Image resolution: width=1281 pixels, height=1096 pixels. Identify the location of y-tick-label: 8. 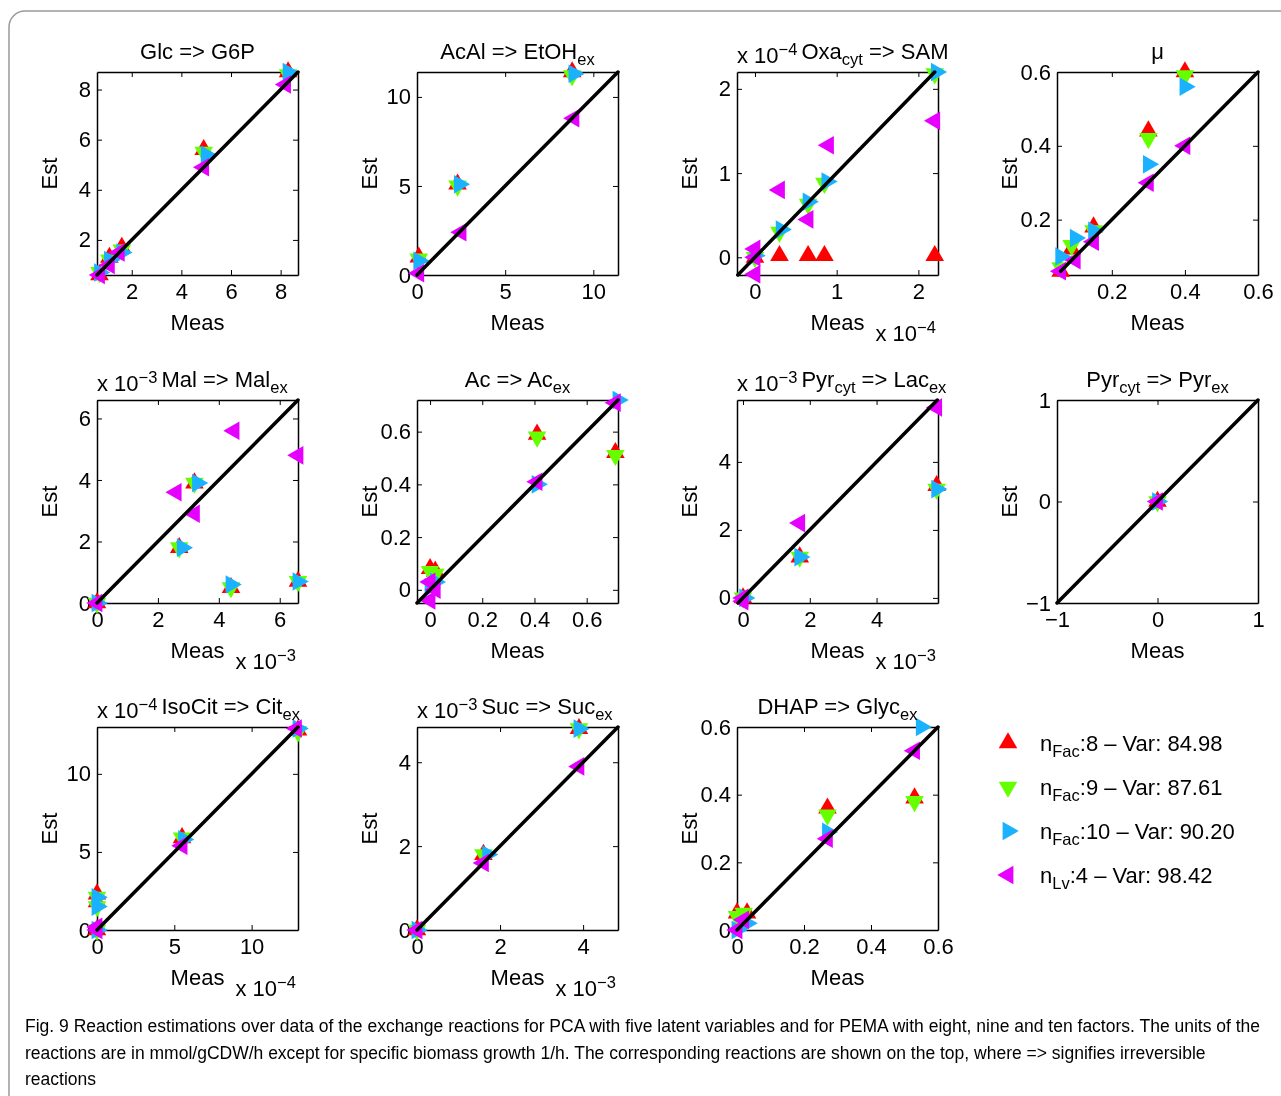
(84, 90).